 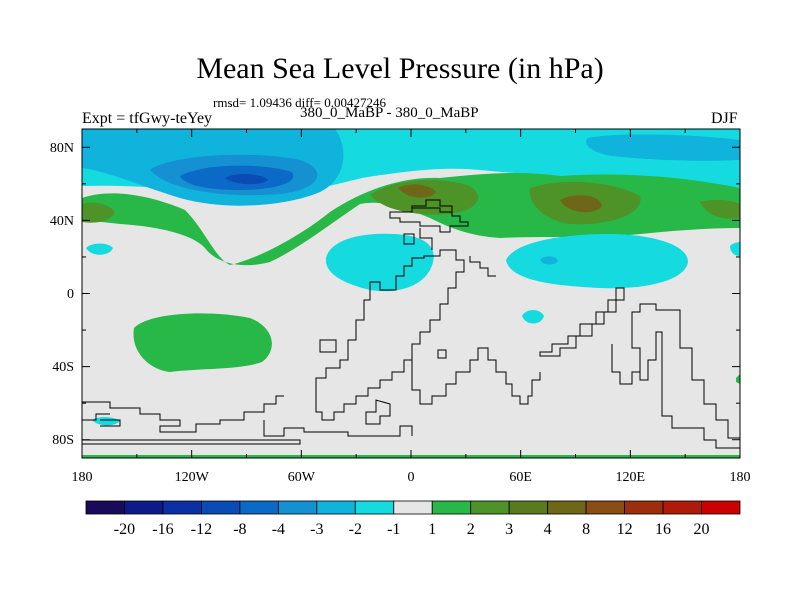 What do you see at coordinates (63, 367) in the screenshot?
I see `y-tick-label: 40S` at bounding box center [63, 367].